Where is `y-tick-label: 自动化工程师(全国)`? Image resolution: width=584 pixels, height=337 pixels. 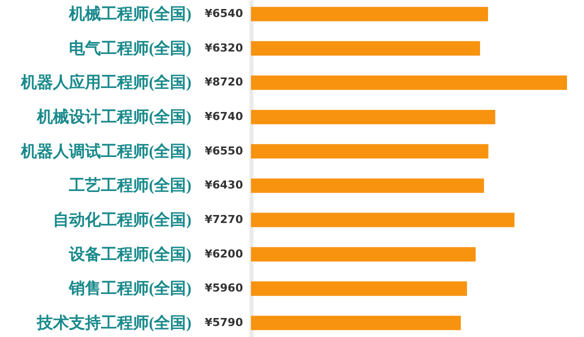 y-tick-label: 自动化工程师(全国) is located at coordinates (122, 219).